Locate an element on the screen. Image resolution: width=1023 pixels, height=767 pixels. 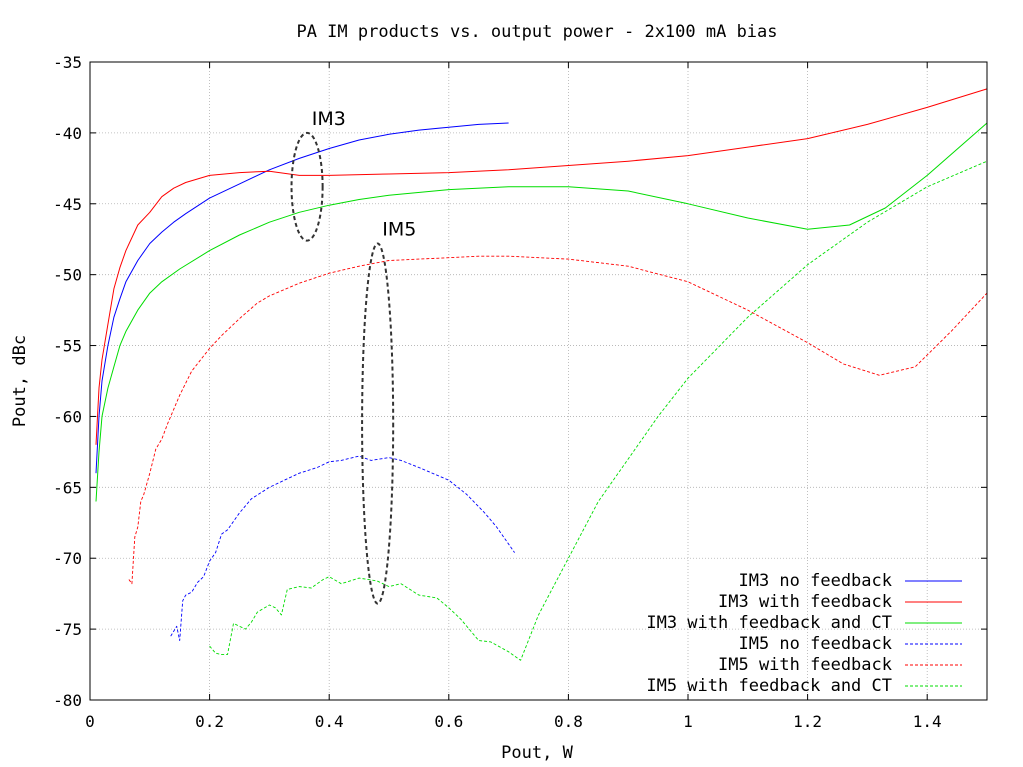
y-tick-labels: -80 -75 -70 -65 -60 -55 -50 -45 -40 -35 is located at coordinates (67, 381).